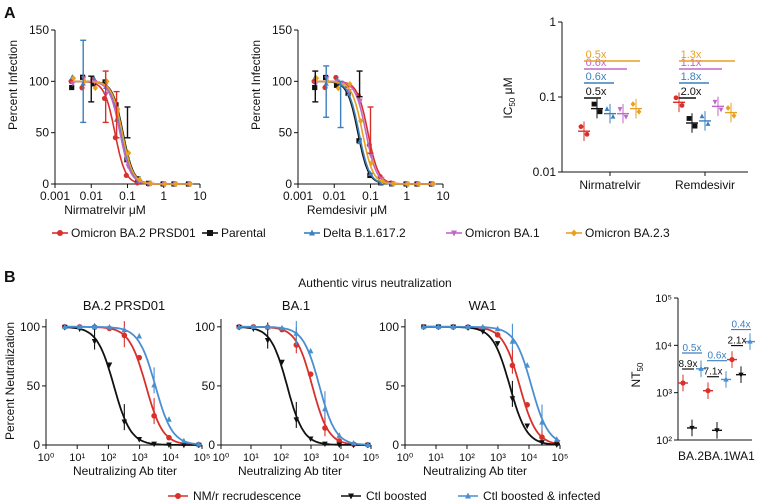 The width and height of the screenshot is (759, 504). What do you see at coordinates (596, 55) in the screenshot?
I see `fold-label: 0.5x` at bounding box center [596, 55].